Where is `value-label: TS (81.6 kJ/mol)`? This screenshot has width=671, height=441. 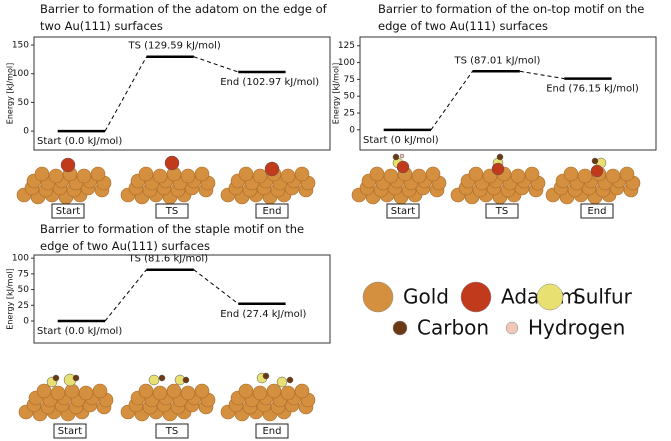
value-label: TS (81.6 kJ/mol) is located at coordinates (167, 259).